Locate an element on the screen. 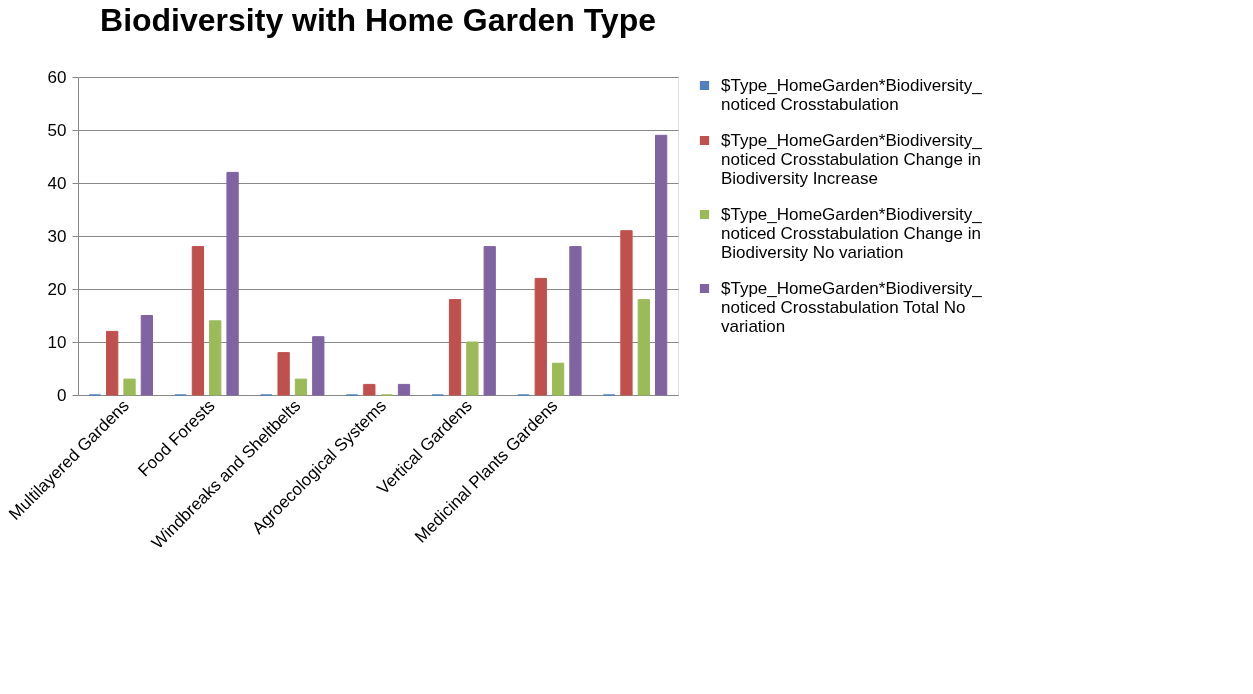  legend-label: $Type_HomeGarden*Biodiversity_noticed Crosstabulation Total No variation is located at coordinates (852, 307).